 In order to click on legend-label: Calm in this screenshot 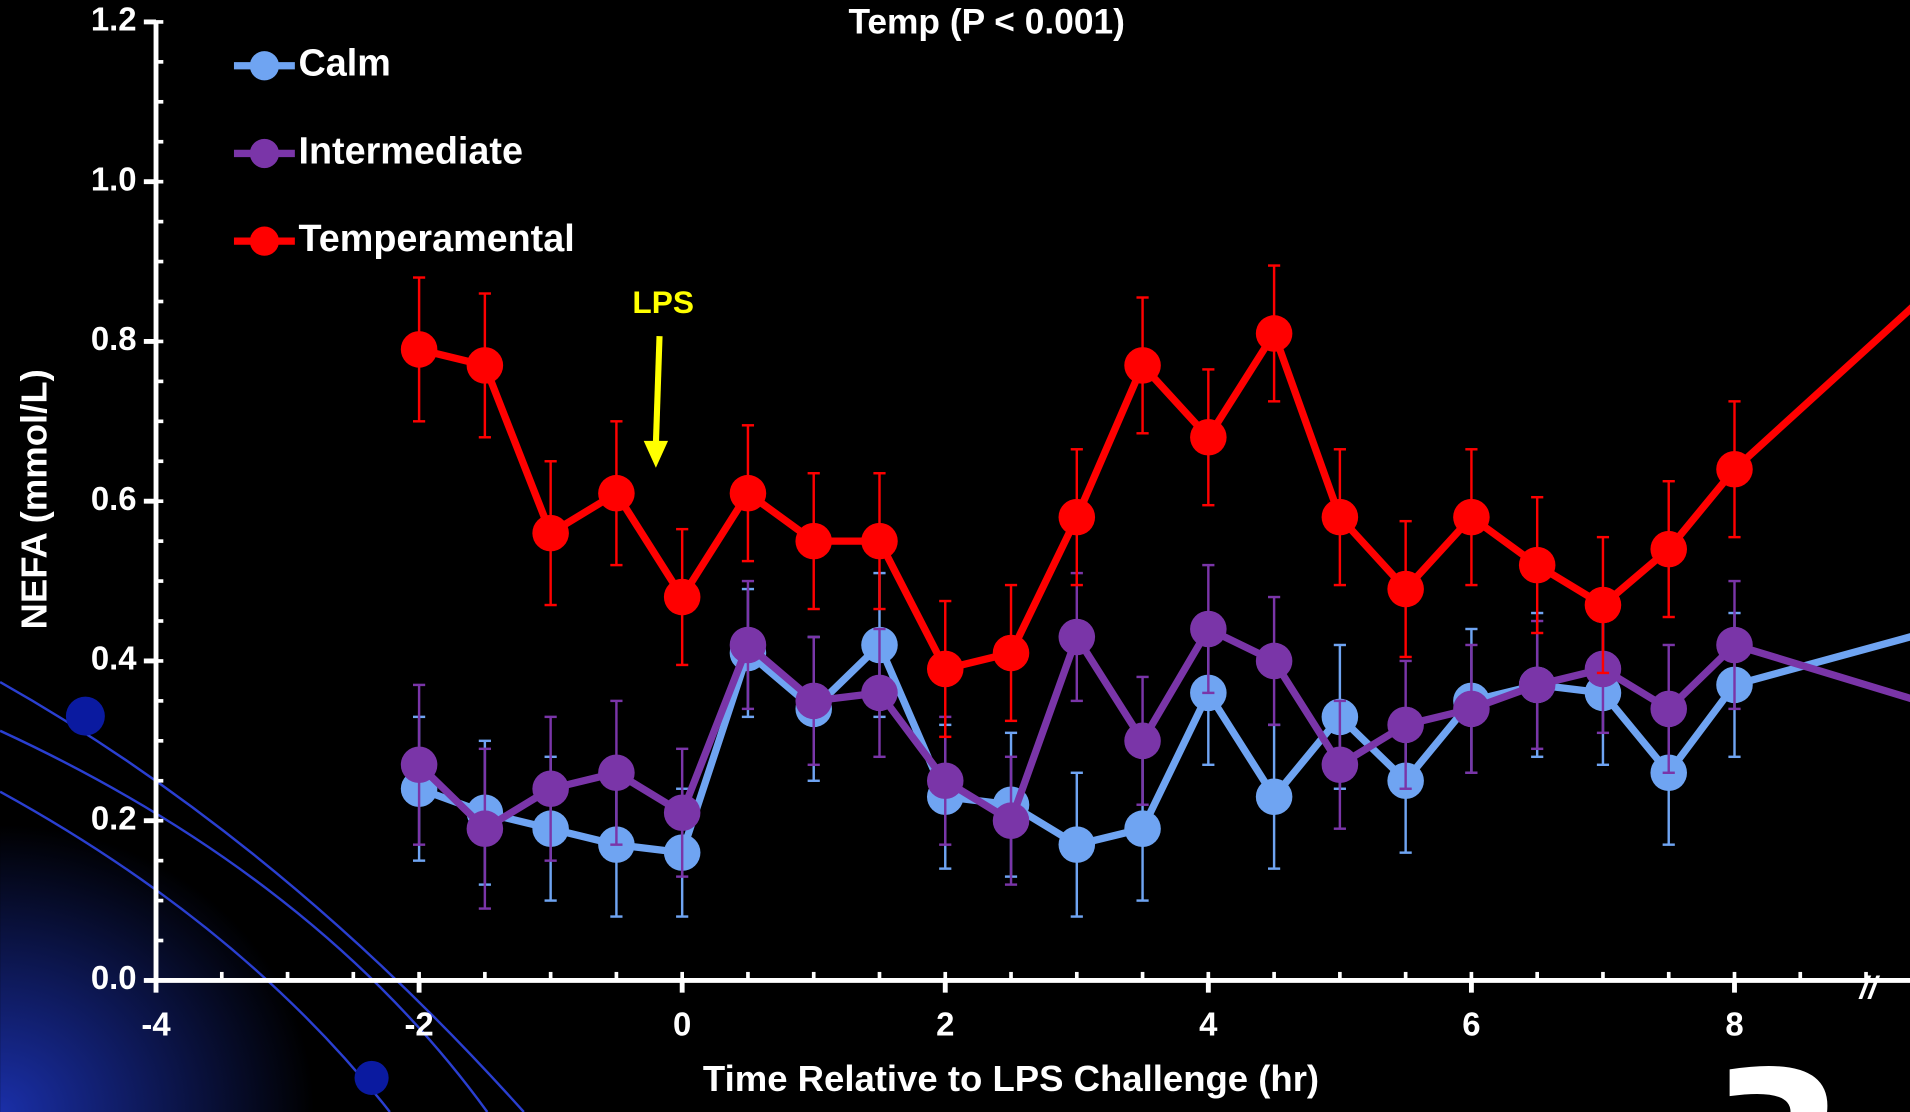, I will do `click(345, 63)`.